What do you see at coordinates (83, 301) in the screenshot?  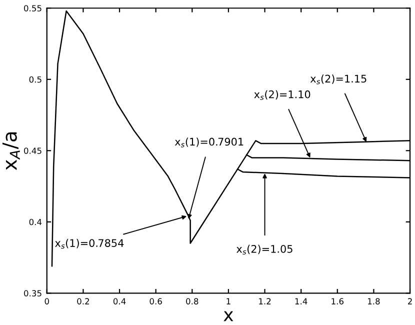 I see `x-tick-label: 0.2` at bounding box center [83, 301].